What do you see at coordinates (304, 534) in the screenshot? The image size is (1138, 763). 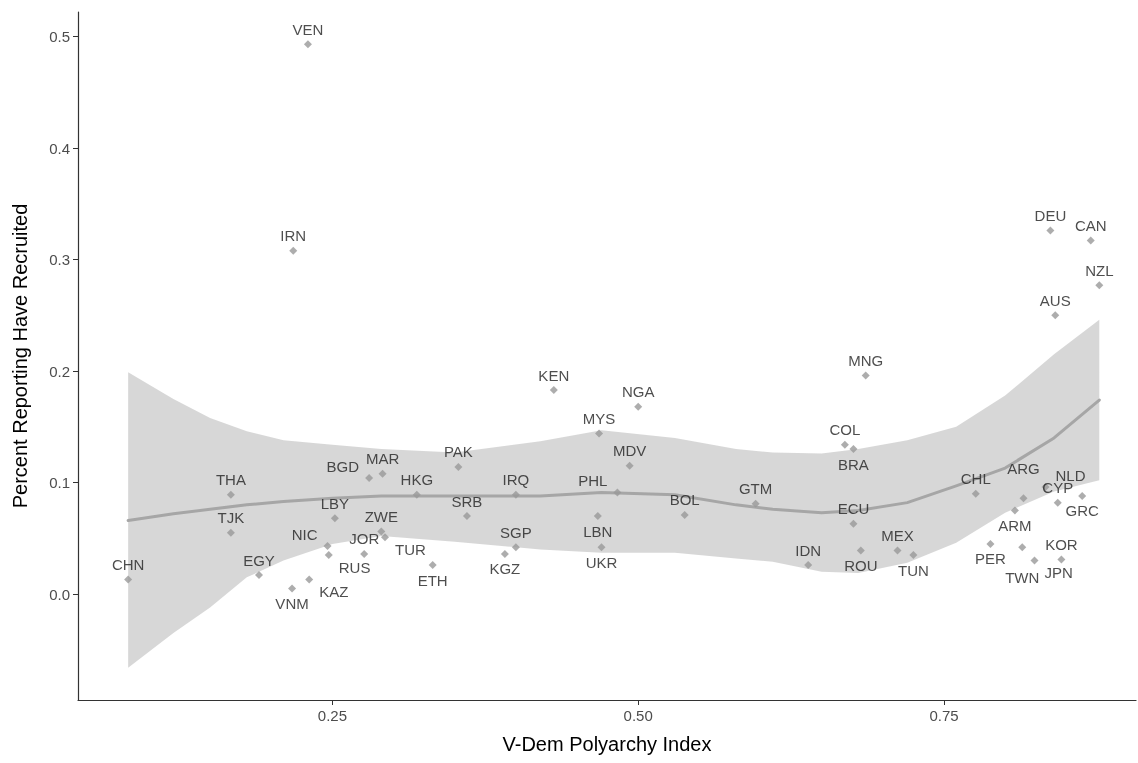 I see `annotation: NIC` at bounding box center [304, 534].